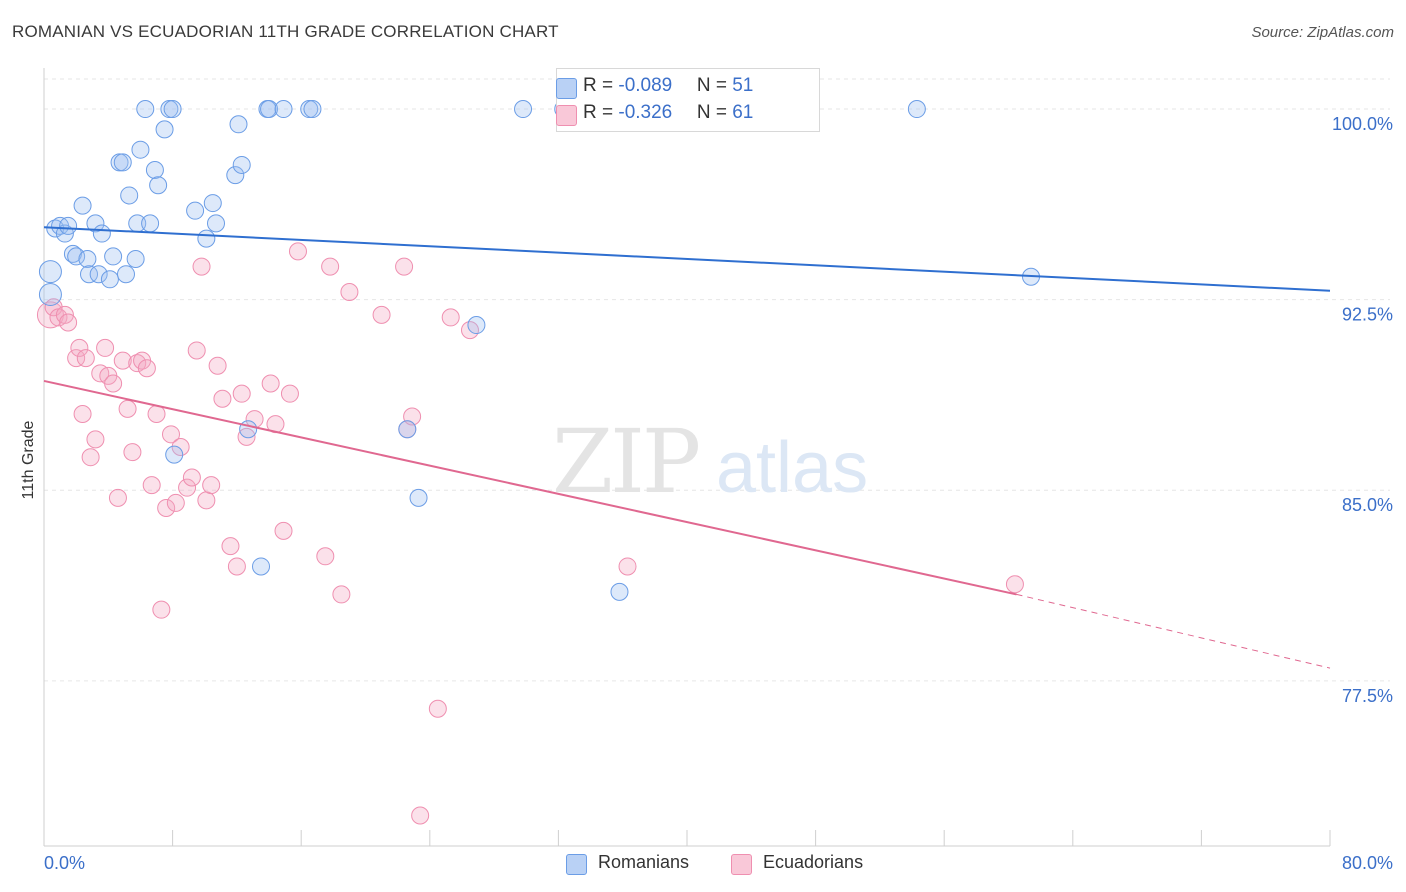 Image resolution: width=1406 pixels, height=892 pixels. What do you see at coordinates (1367, 863) in the screenshot?
I see `x-tick-label-1: 80.0%` at bounding box center [1367, 863].